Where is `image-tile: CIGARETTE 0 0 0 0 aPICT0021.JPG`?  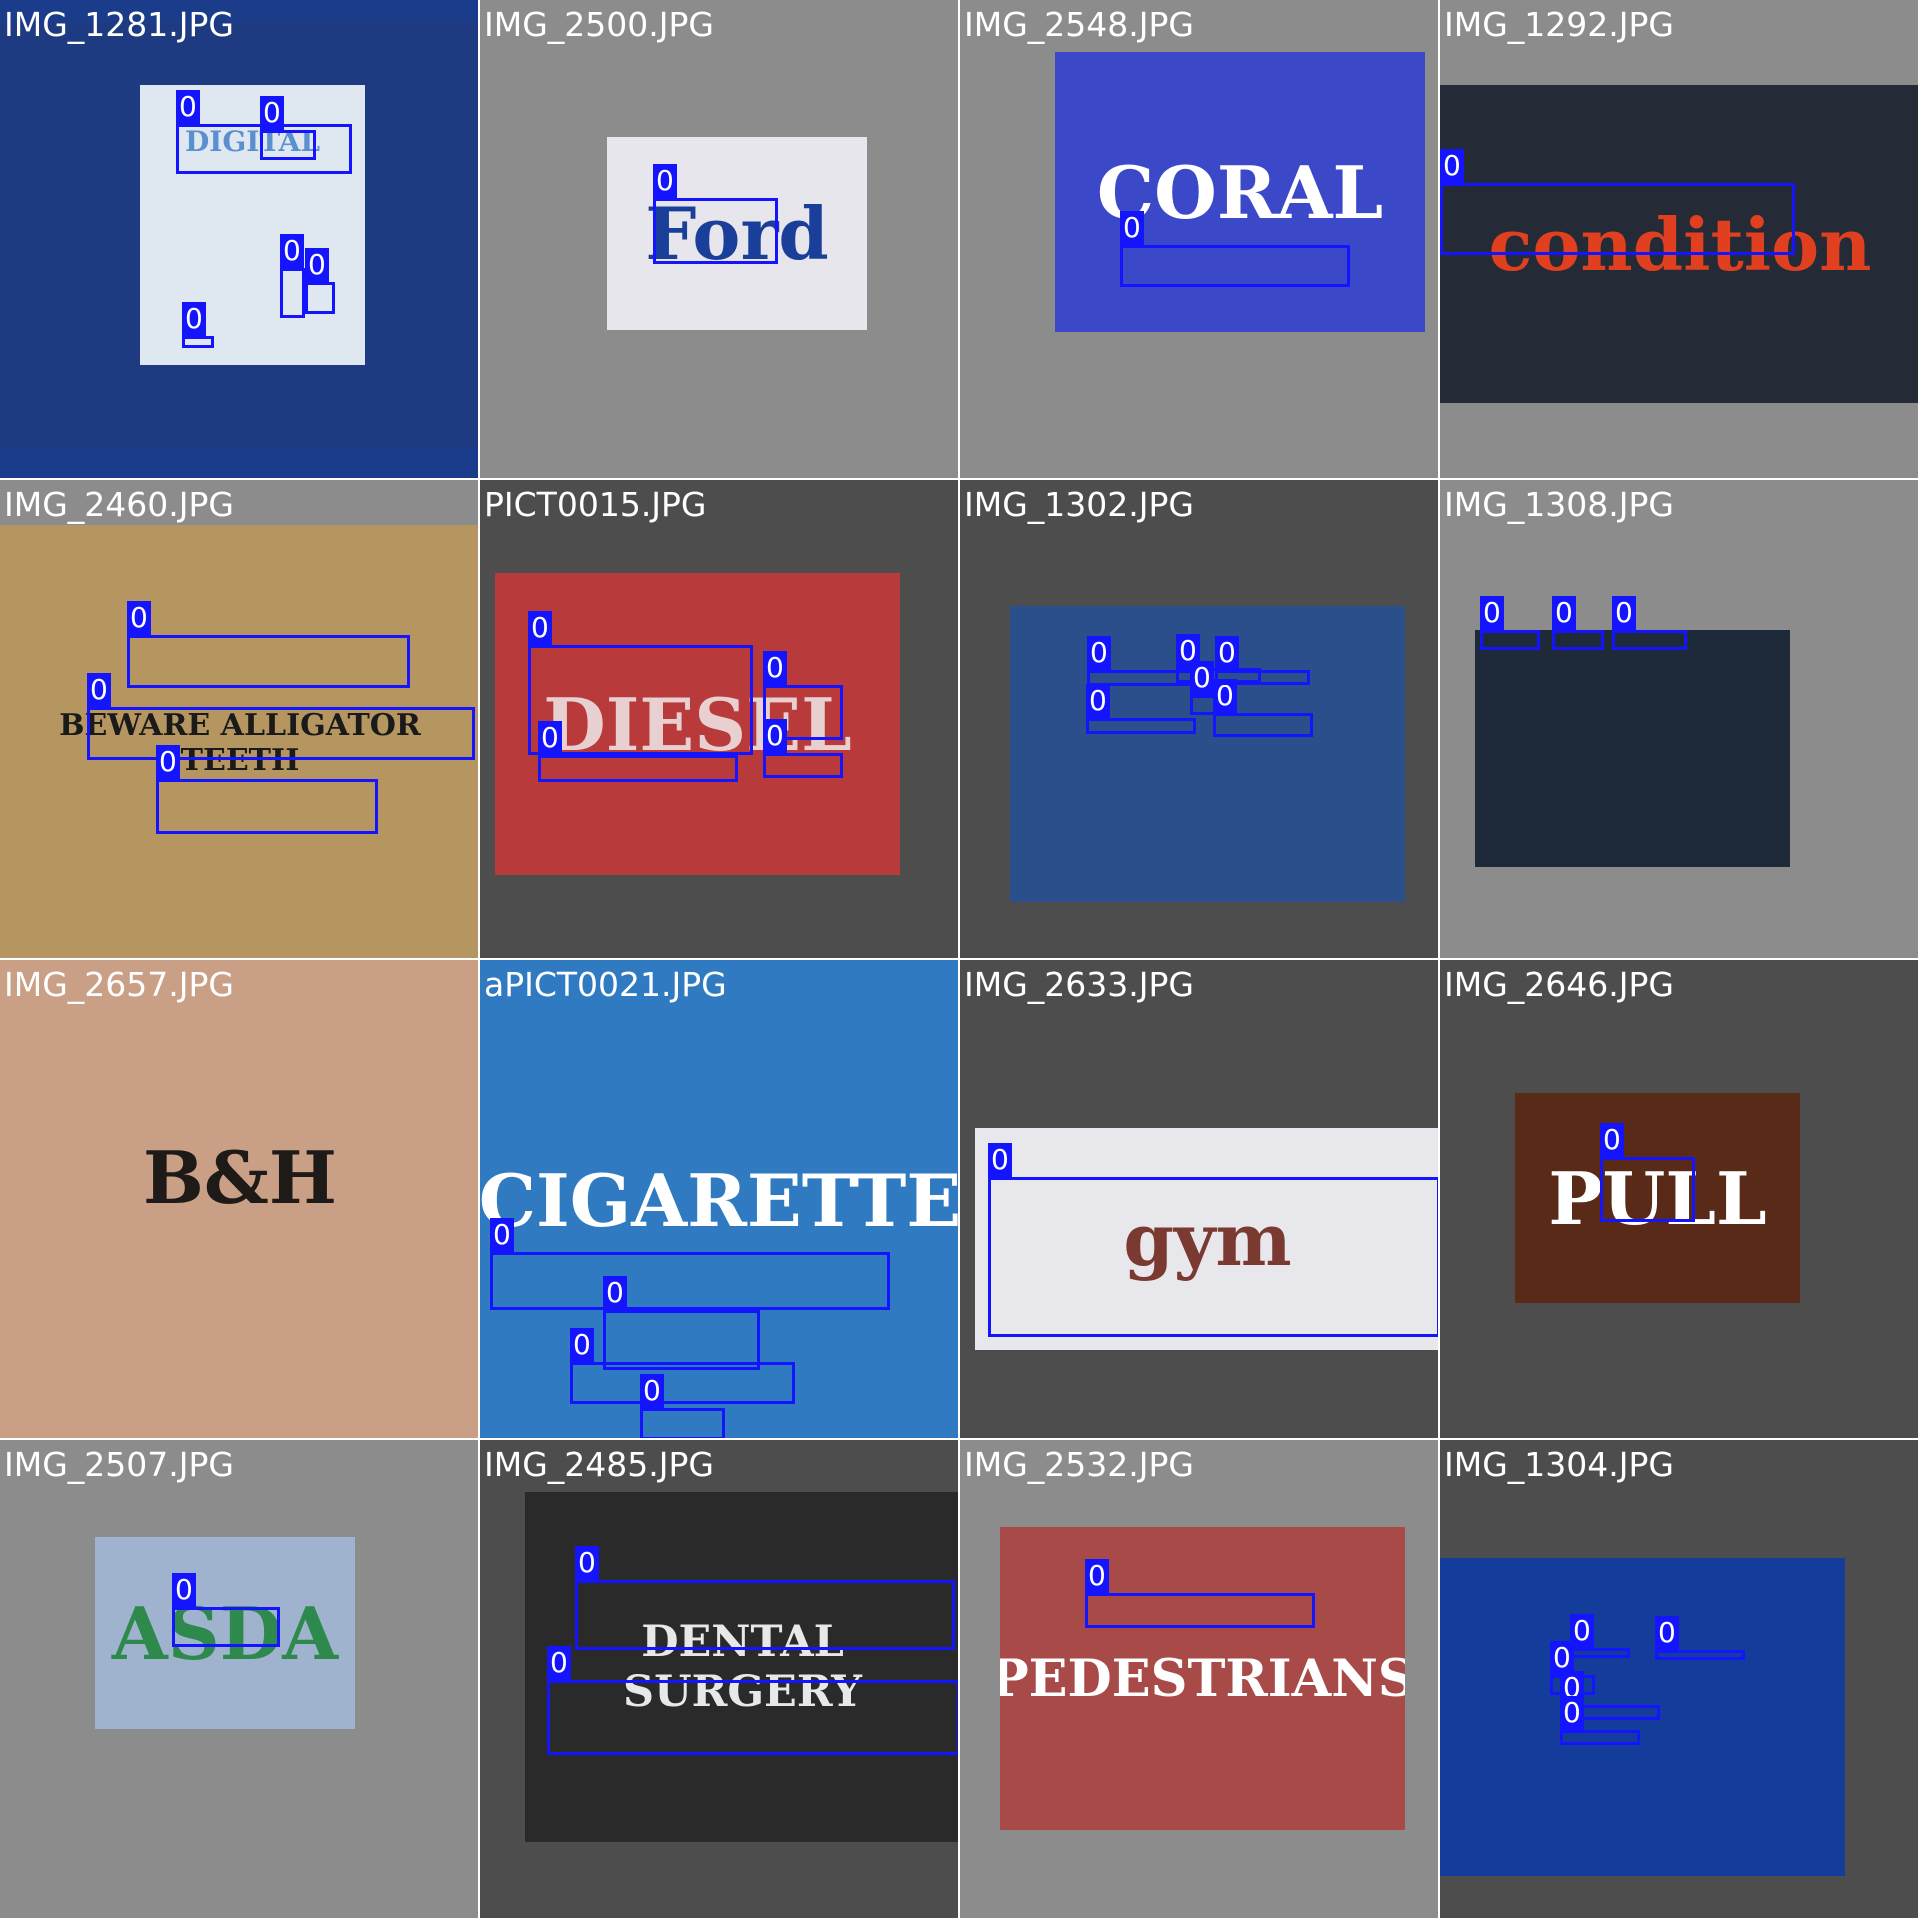 image-tile: CIGARETTE 0 0 0 0 aPICT0021.JPG is located at coordinates (719, 1199).